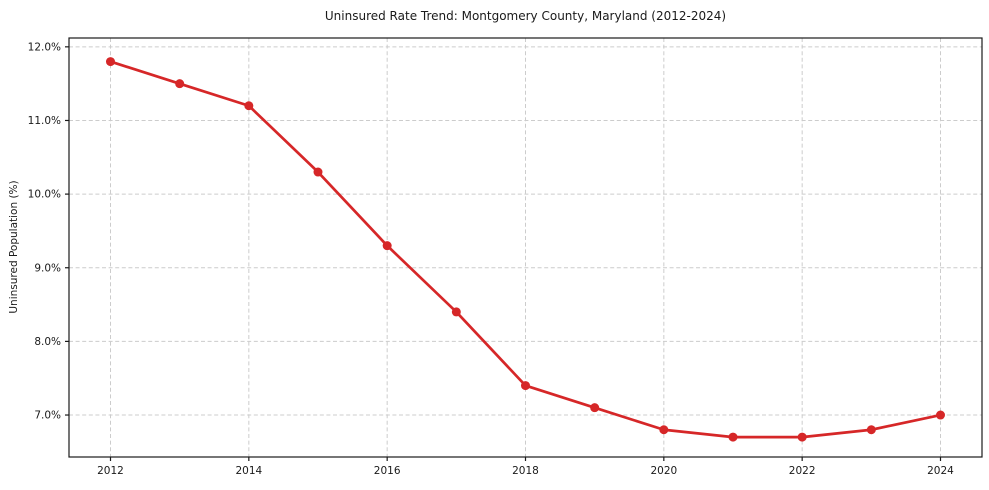  What do you see at coordinates (248, 471) in the screenshot?
I see `x-tick-label: 2014` at bounding box center [248, 471].